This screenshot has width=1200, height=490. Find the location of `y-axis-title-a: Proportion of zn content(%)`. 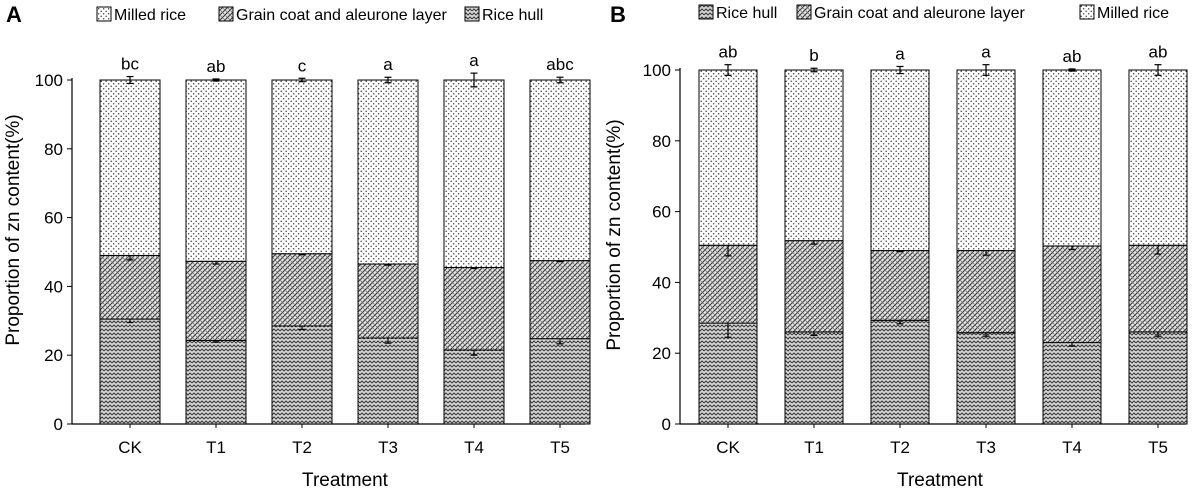

y-axis-title-a: Proportion of zn content(%) is located at coordinates (13, 229).